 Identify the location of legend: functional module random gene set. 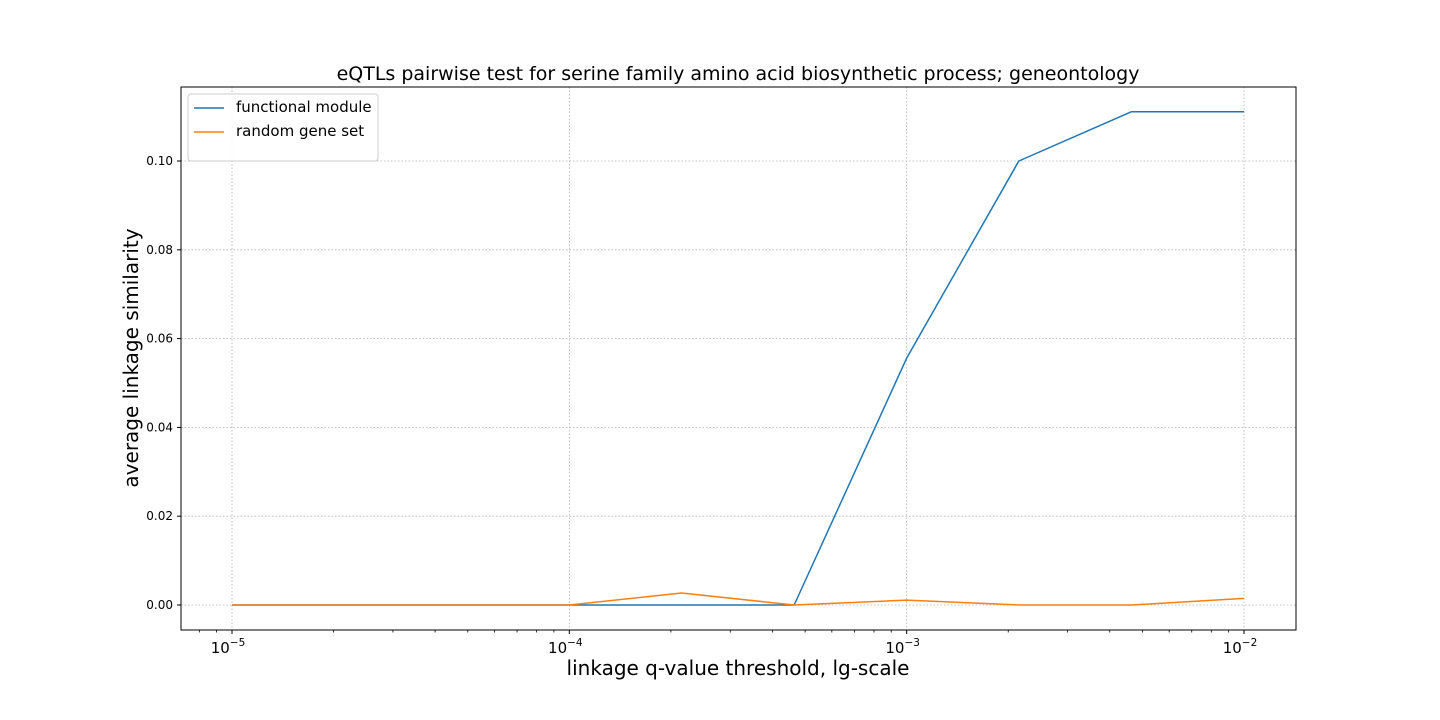
(283, 127).